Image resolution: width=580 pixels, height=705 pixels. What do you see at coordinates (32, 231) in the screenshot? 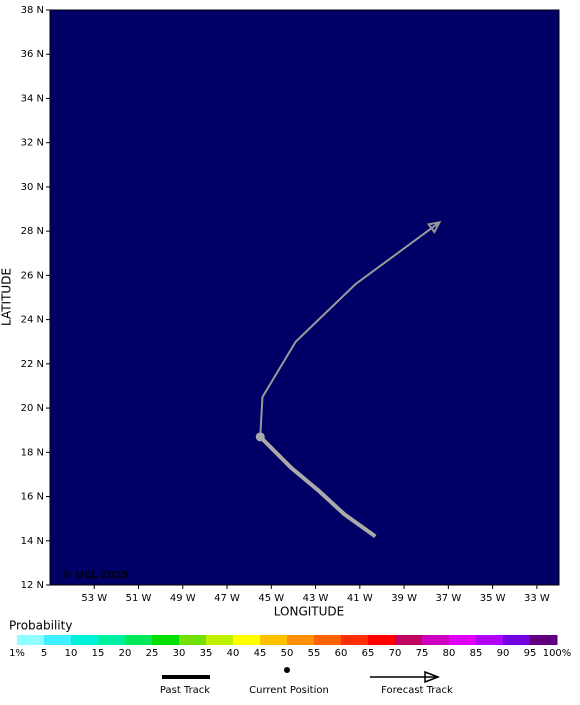
I see `y-tick-label: 28 N` at bounding box center [32, 231].